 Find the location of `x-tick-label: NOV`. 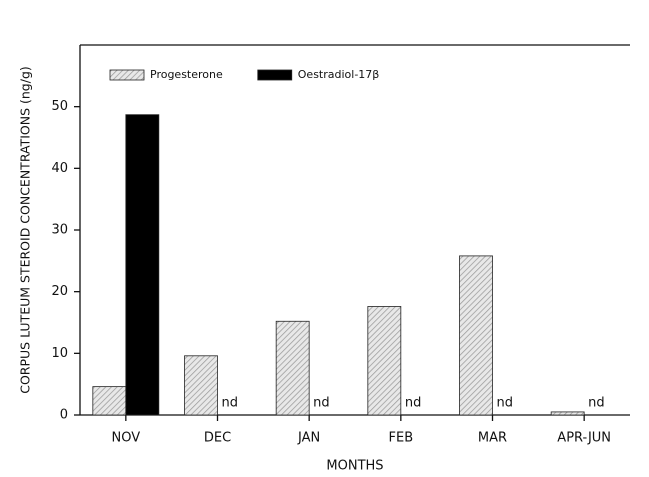

x-tick-label: NOV is located at coordinates (126, 438).